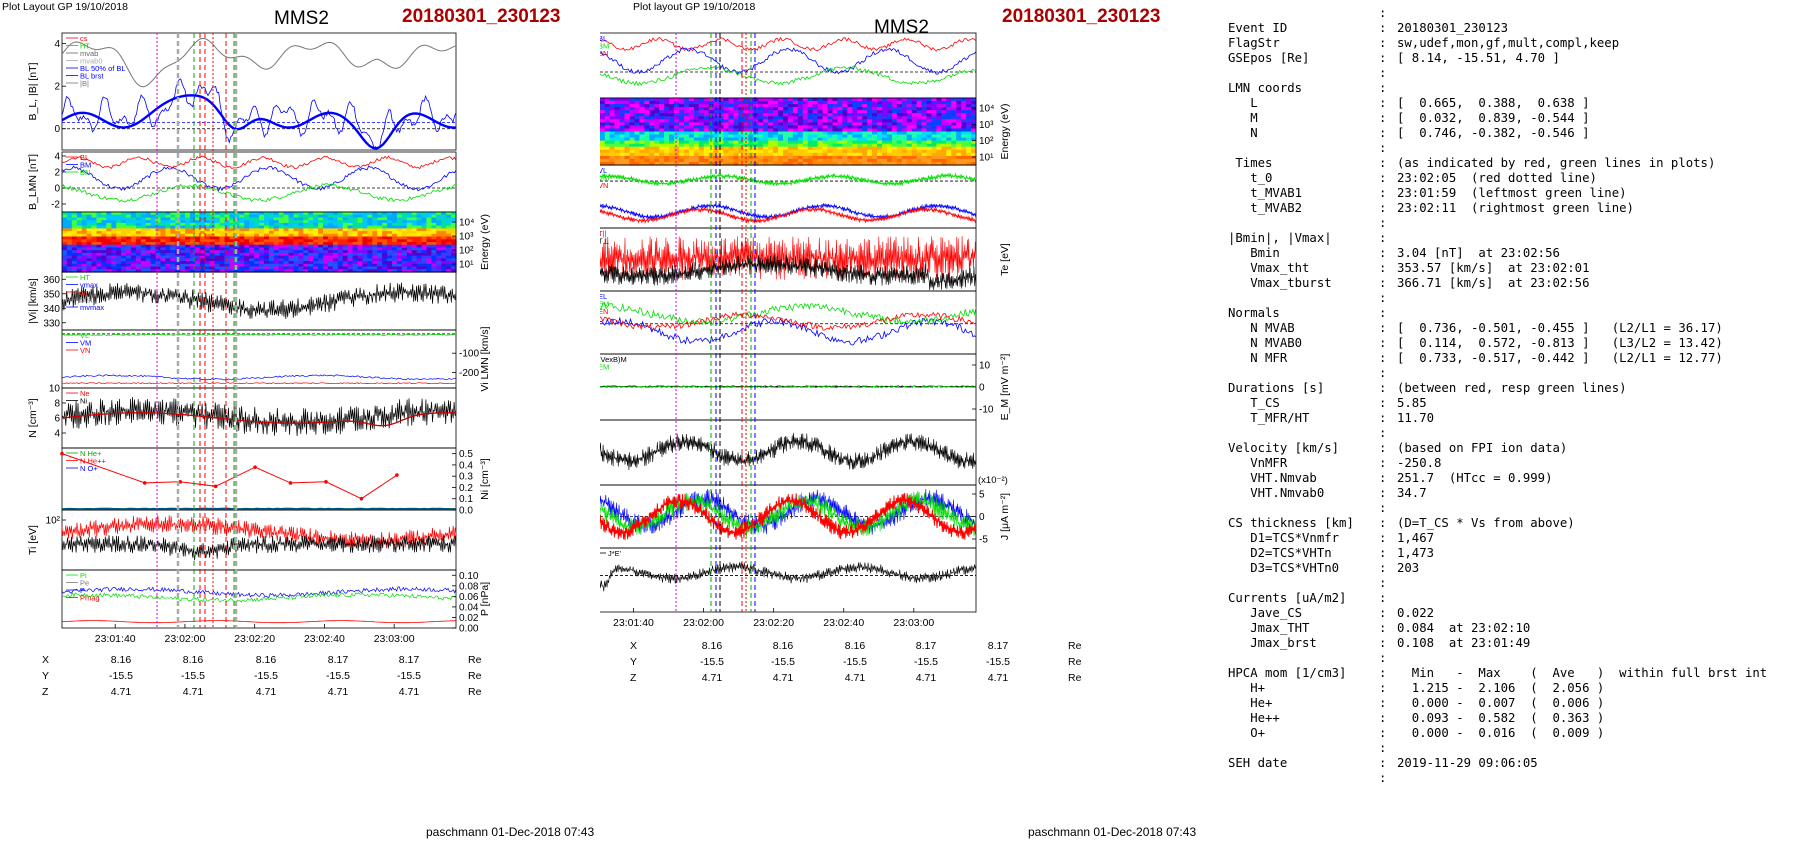 The height and width of the screenshot is (841, 1804). Describe the element at coordinates (703, 623) in the screenshot. I see `x-tick-label: 23:02:00` at that location.